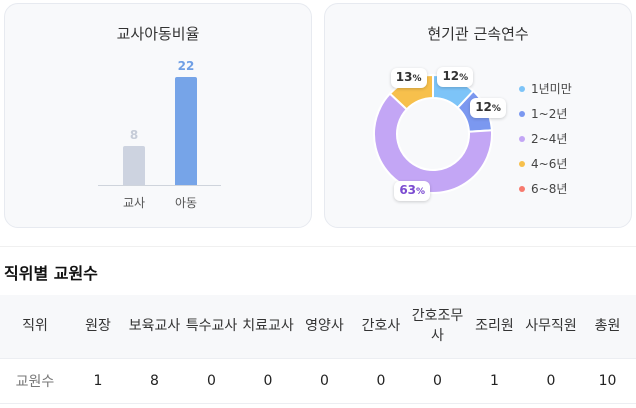  I want to click on table-header-cell: 간호사, so click(381, 327).